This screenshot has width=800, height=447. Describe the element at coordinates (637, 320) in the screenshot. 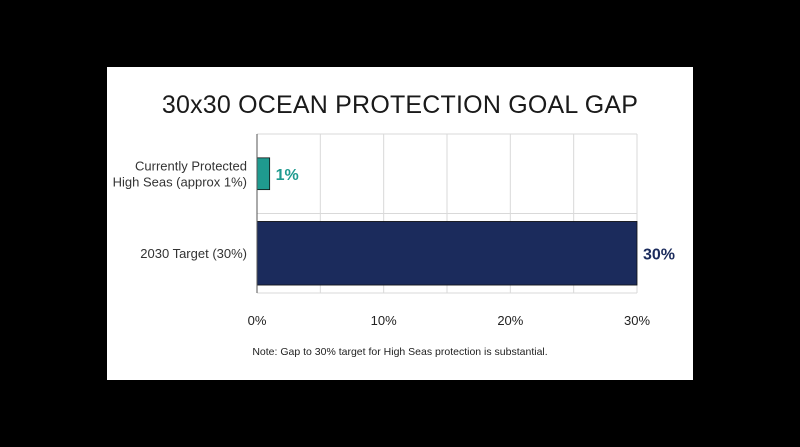

I see `x-tick-label: 30%` at that location.